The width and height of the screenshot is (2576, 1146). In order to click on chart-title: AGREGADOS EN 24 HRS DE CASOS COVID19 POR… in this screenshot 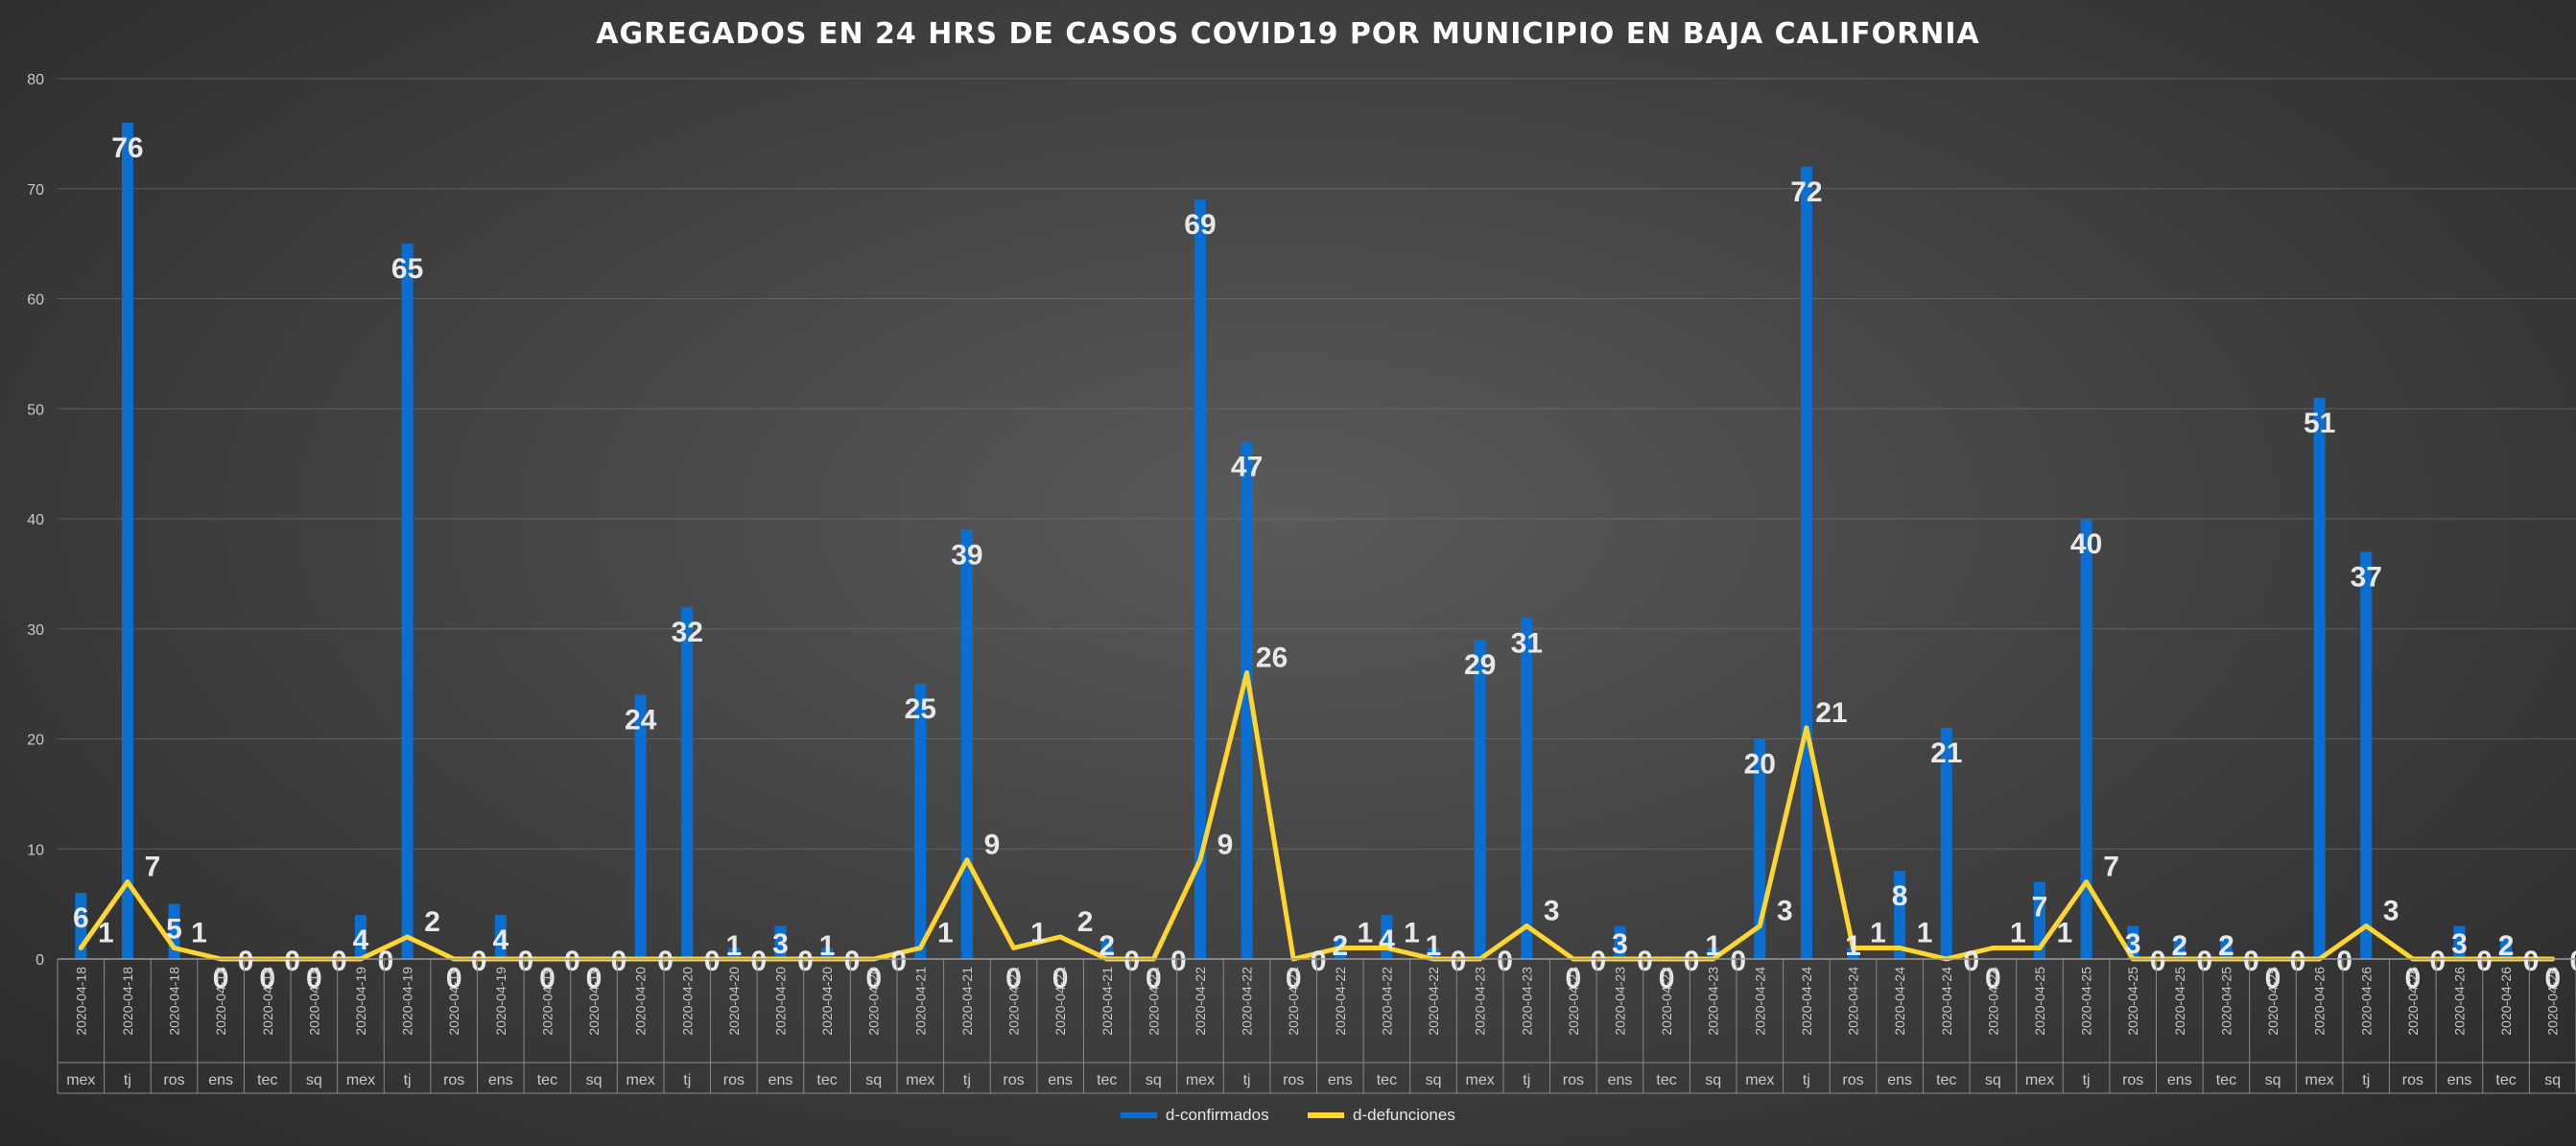, I will do `click(1288, 34)`.